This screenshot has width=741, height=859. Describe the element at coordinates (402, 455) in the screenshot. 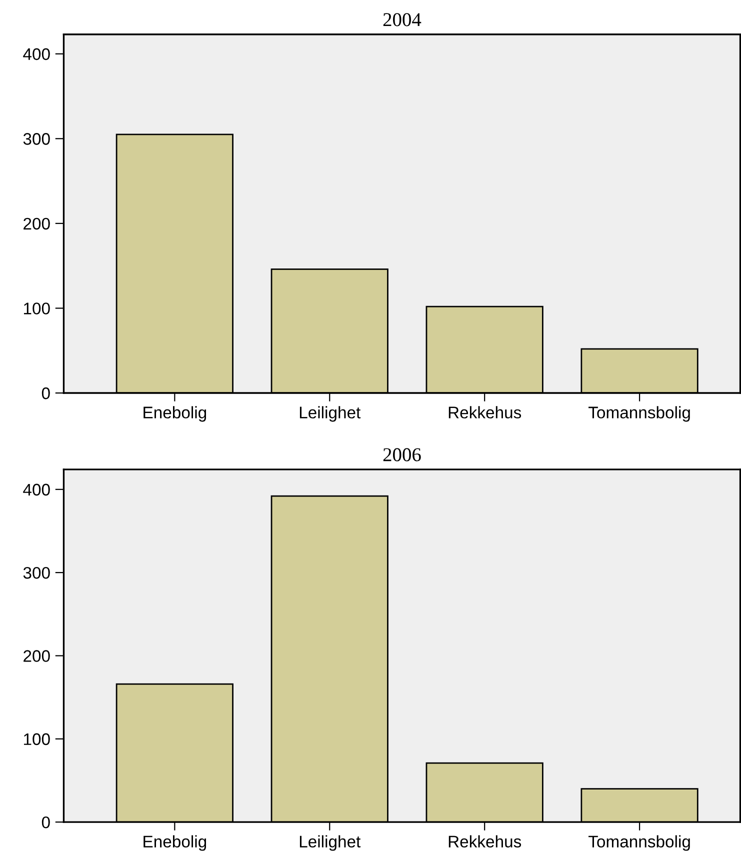

I see `chart-title: 2006` at that location.